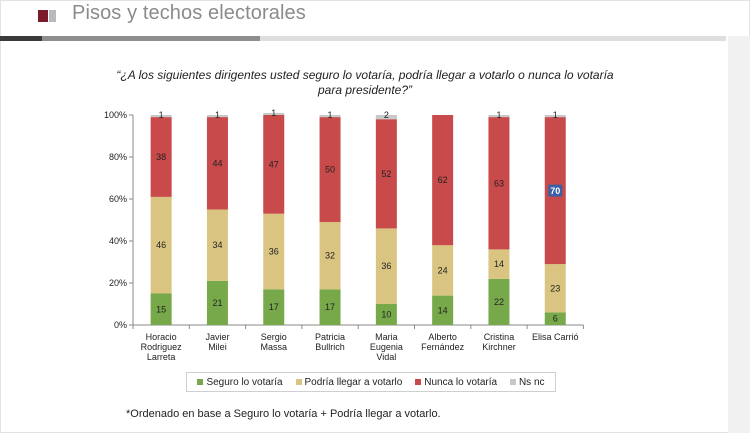 Image resolution: width=750 pixels, height=433 pixels. What do you see at coordinates (739, 234) in the screenshot?
I see `right-margin-strip` at bounding box center [739, 234].